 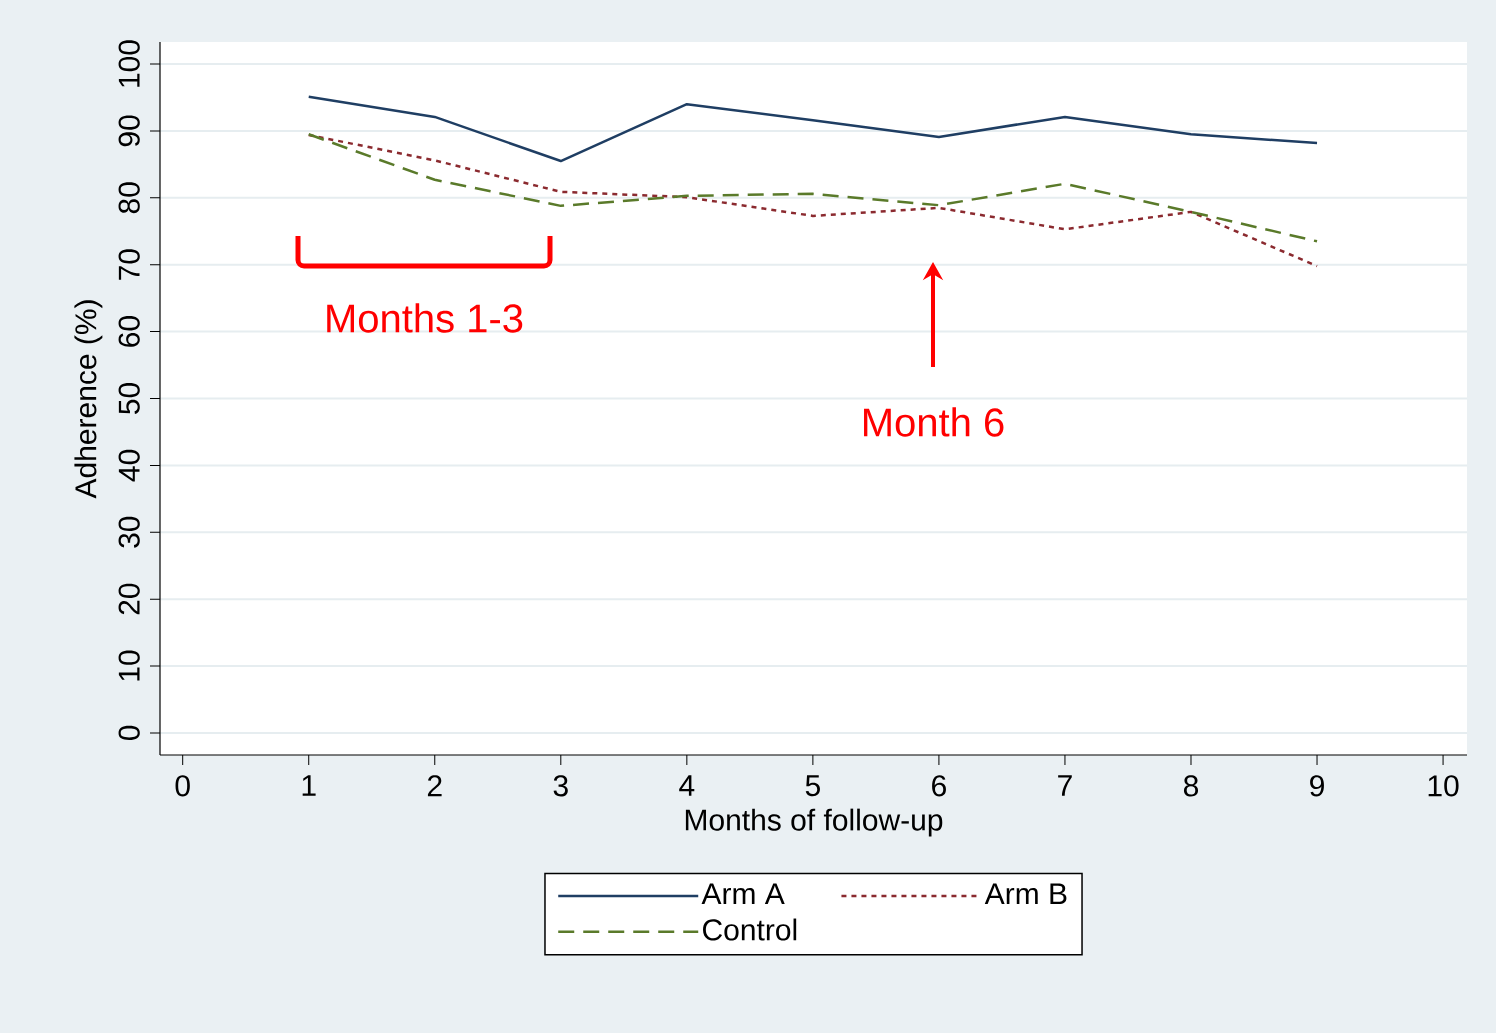 I want to click on y-tick-label: 50, so click(x=129, y=398).